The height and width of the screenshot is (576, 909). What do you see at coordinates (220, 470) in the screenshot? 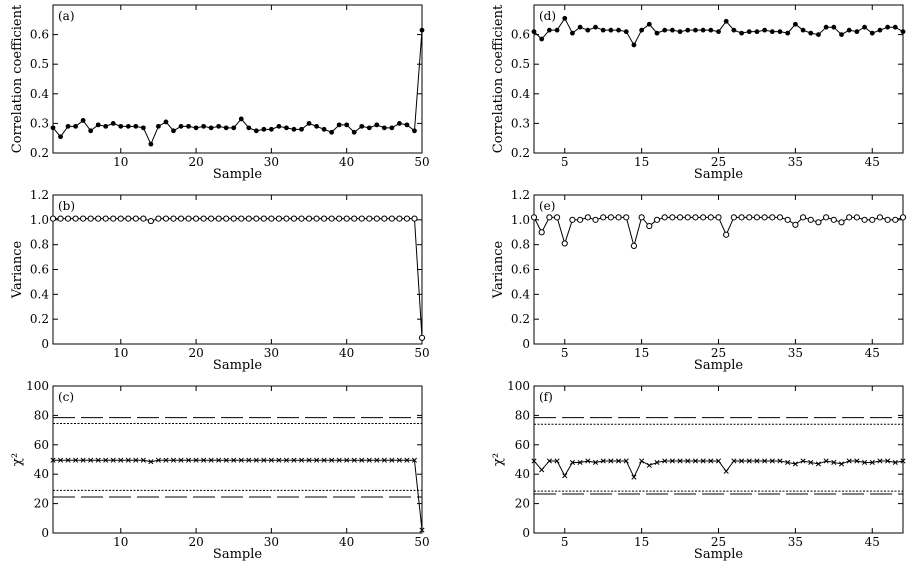
I see `panel-c: 10 20 30 40 50 0 20 40 60 80 100 Sample χ² (c)` at bounding box center [220, 470].